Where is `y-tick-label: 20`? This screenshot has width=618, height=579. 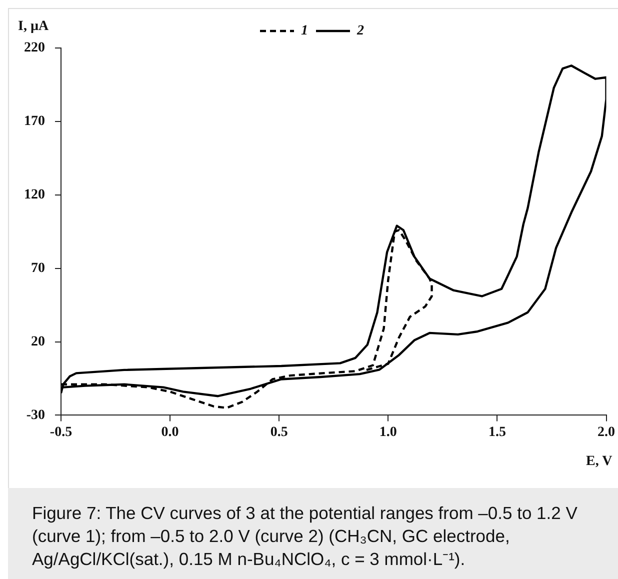
y-tick-label: 20 is located at coordinates (38, 342).